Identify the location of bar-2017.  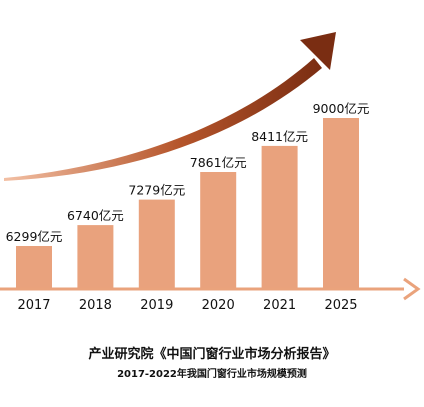
(34, 267).